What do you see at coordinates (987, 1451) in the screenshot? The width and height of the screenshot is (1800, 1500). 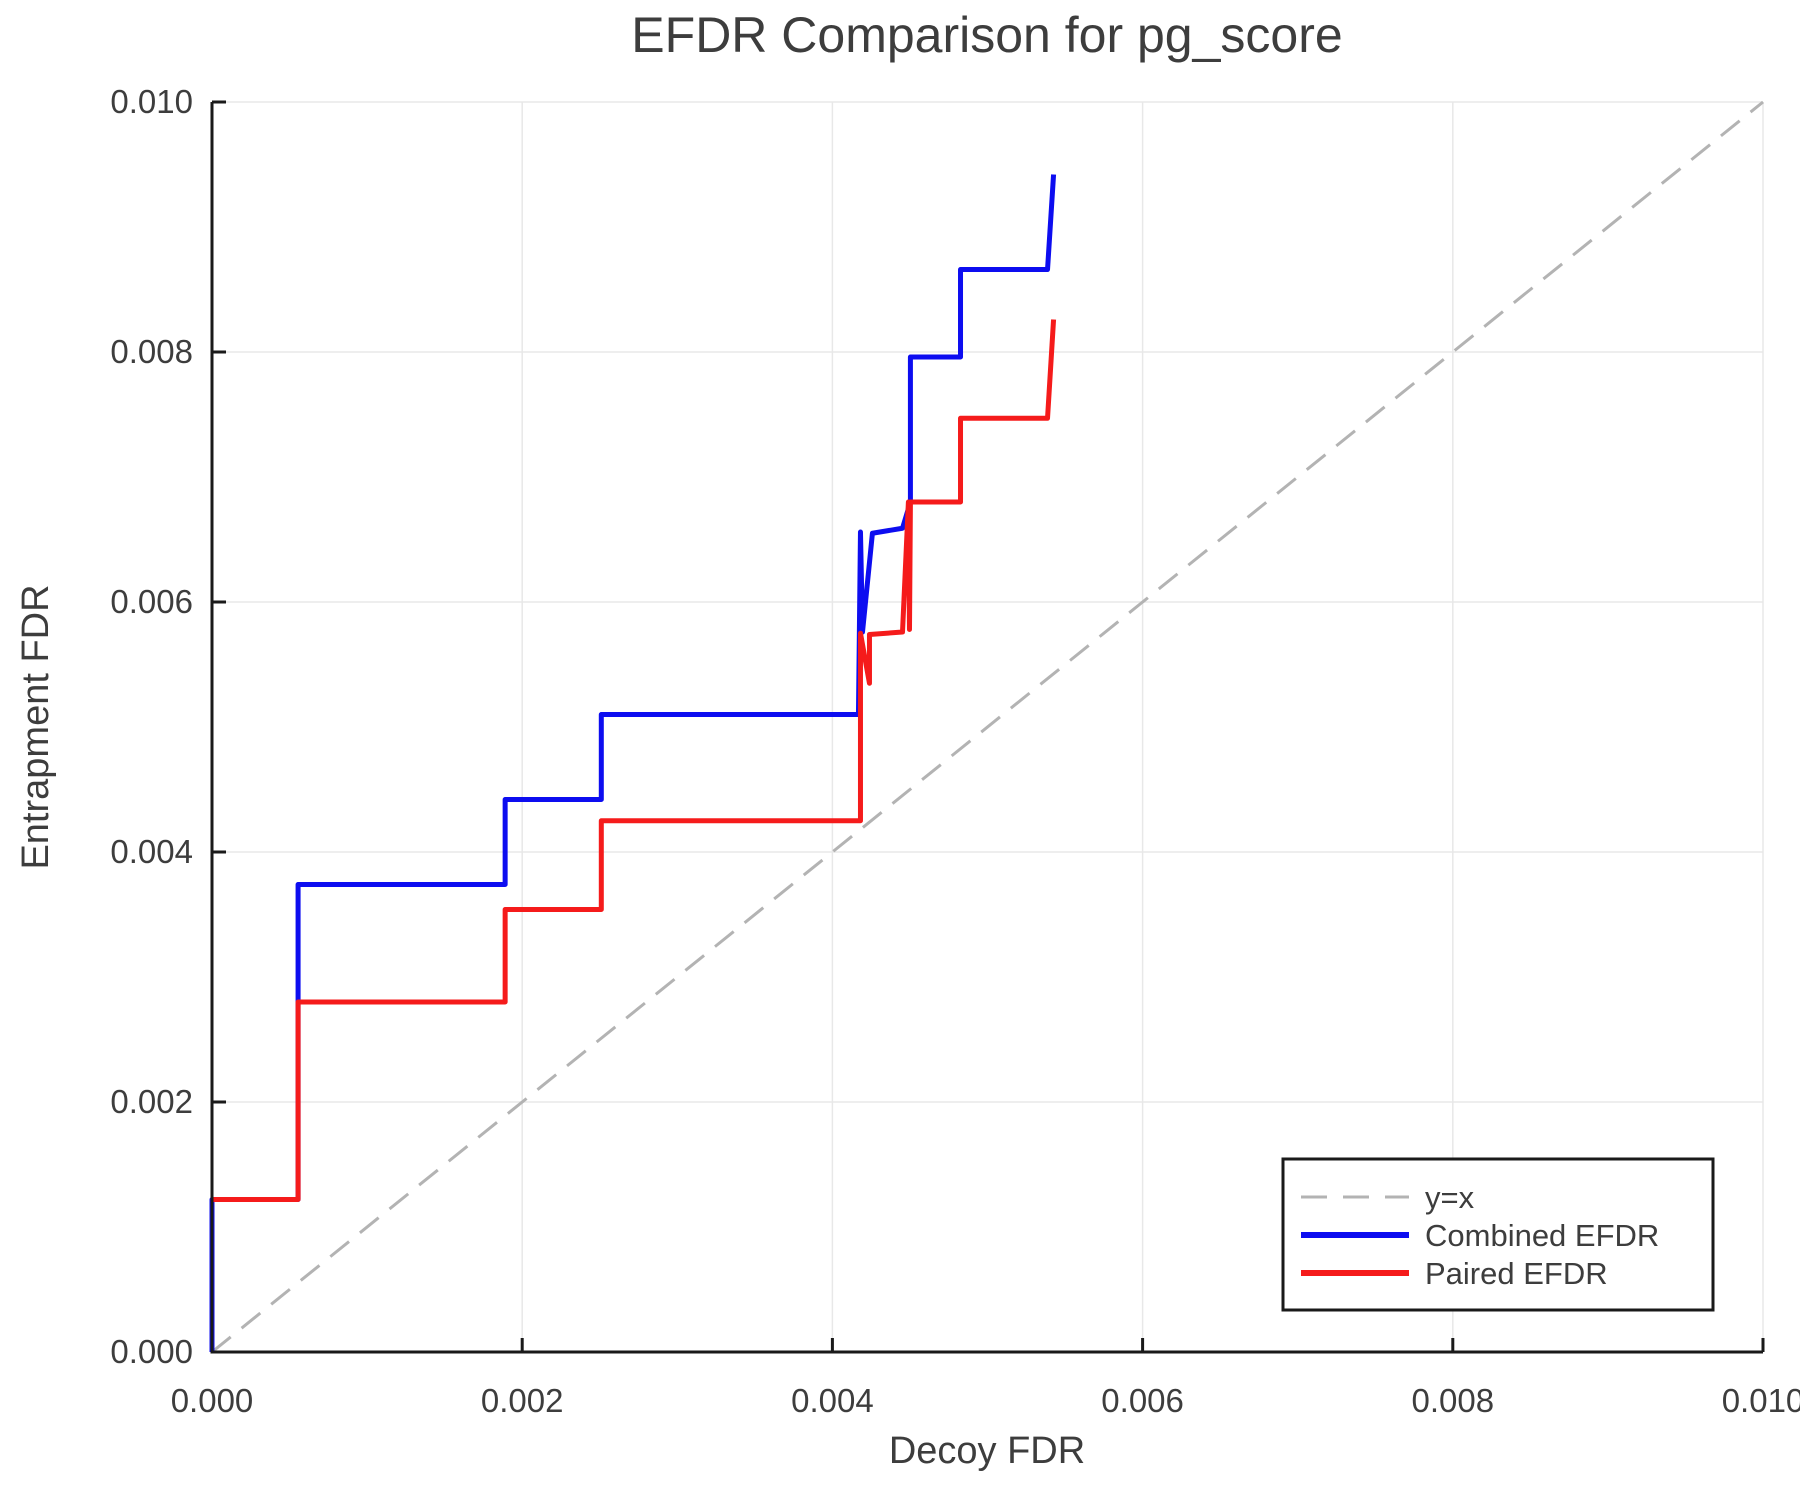 I see `x-axis-label: Decoy FDR` at bounding box center [987, 1451].